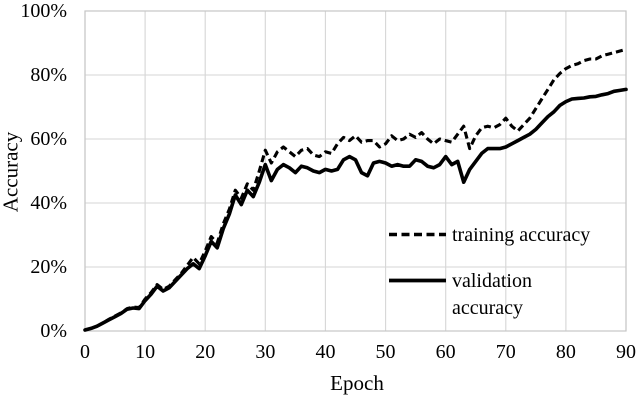 Image resolution: width=640 pixels, height=402 pixels. I want to click on x-tick-label: 90, so click(626, 352).